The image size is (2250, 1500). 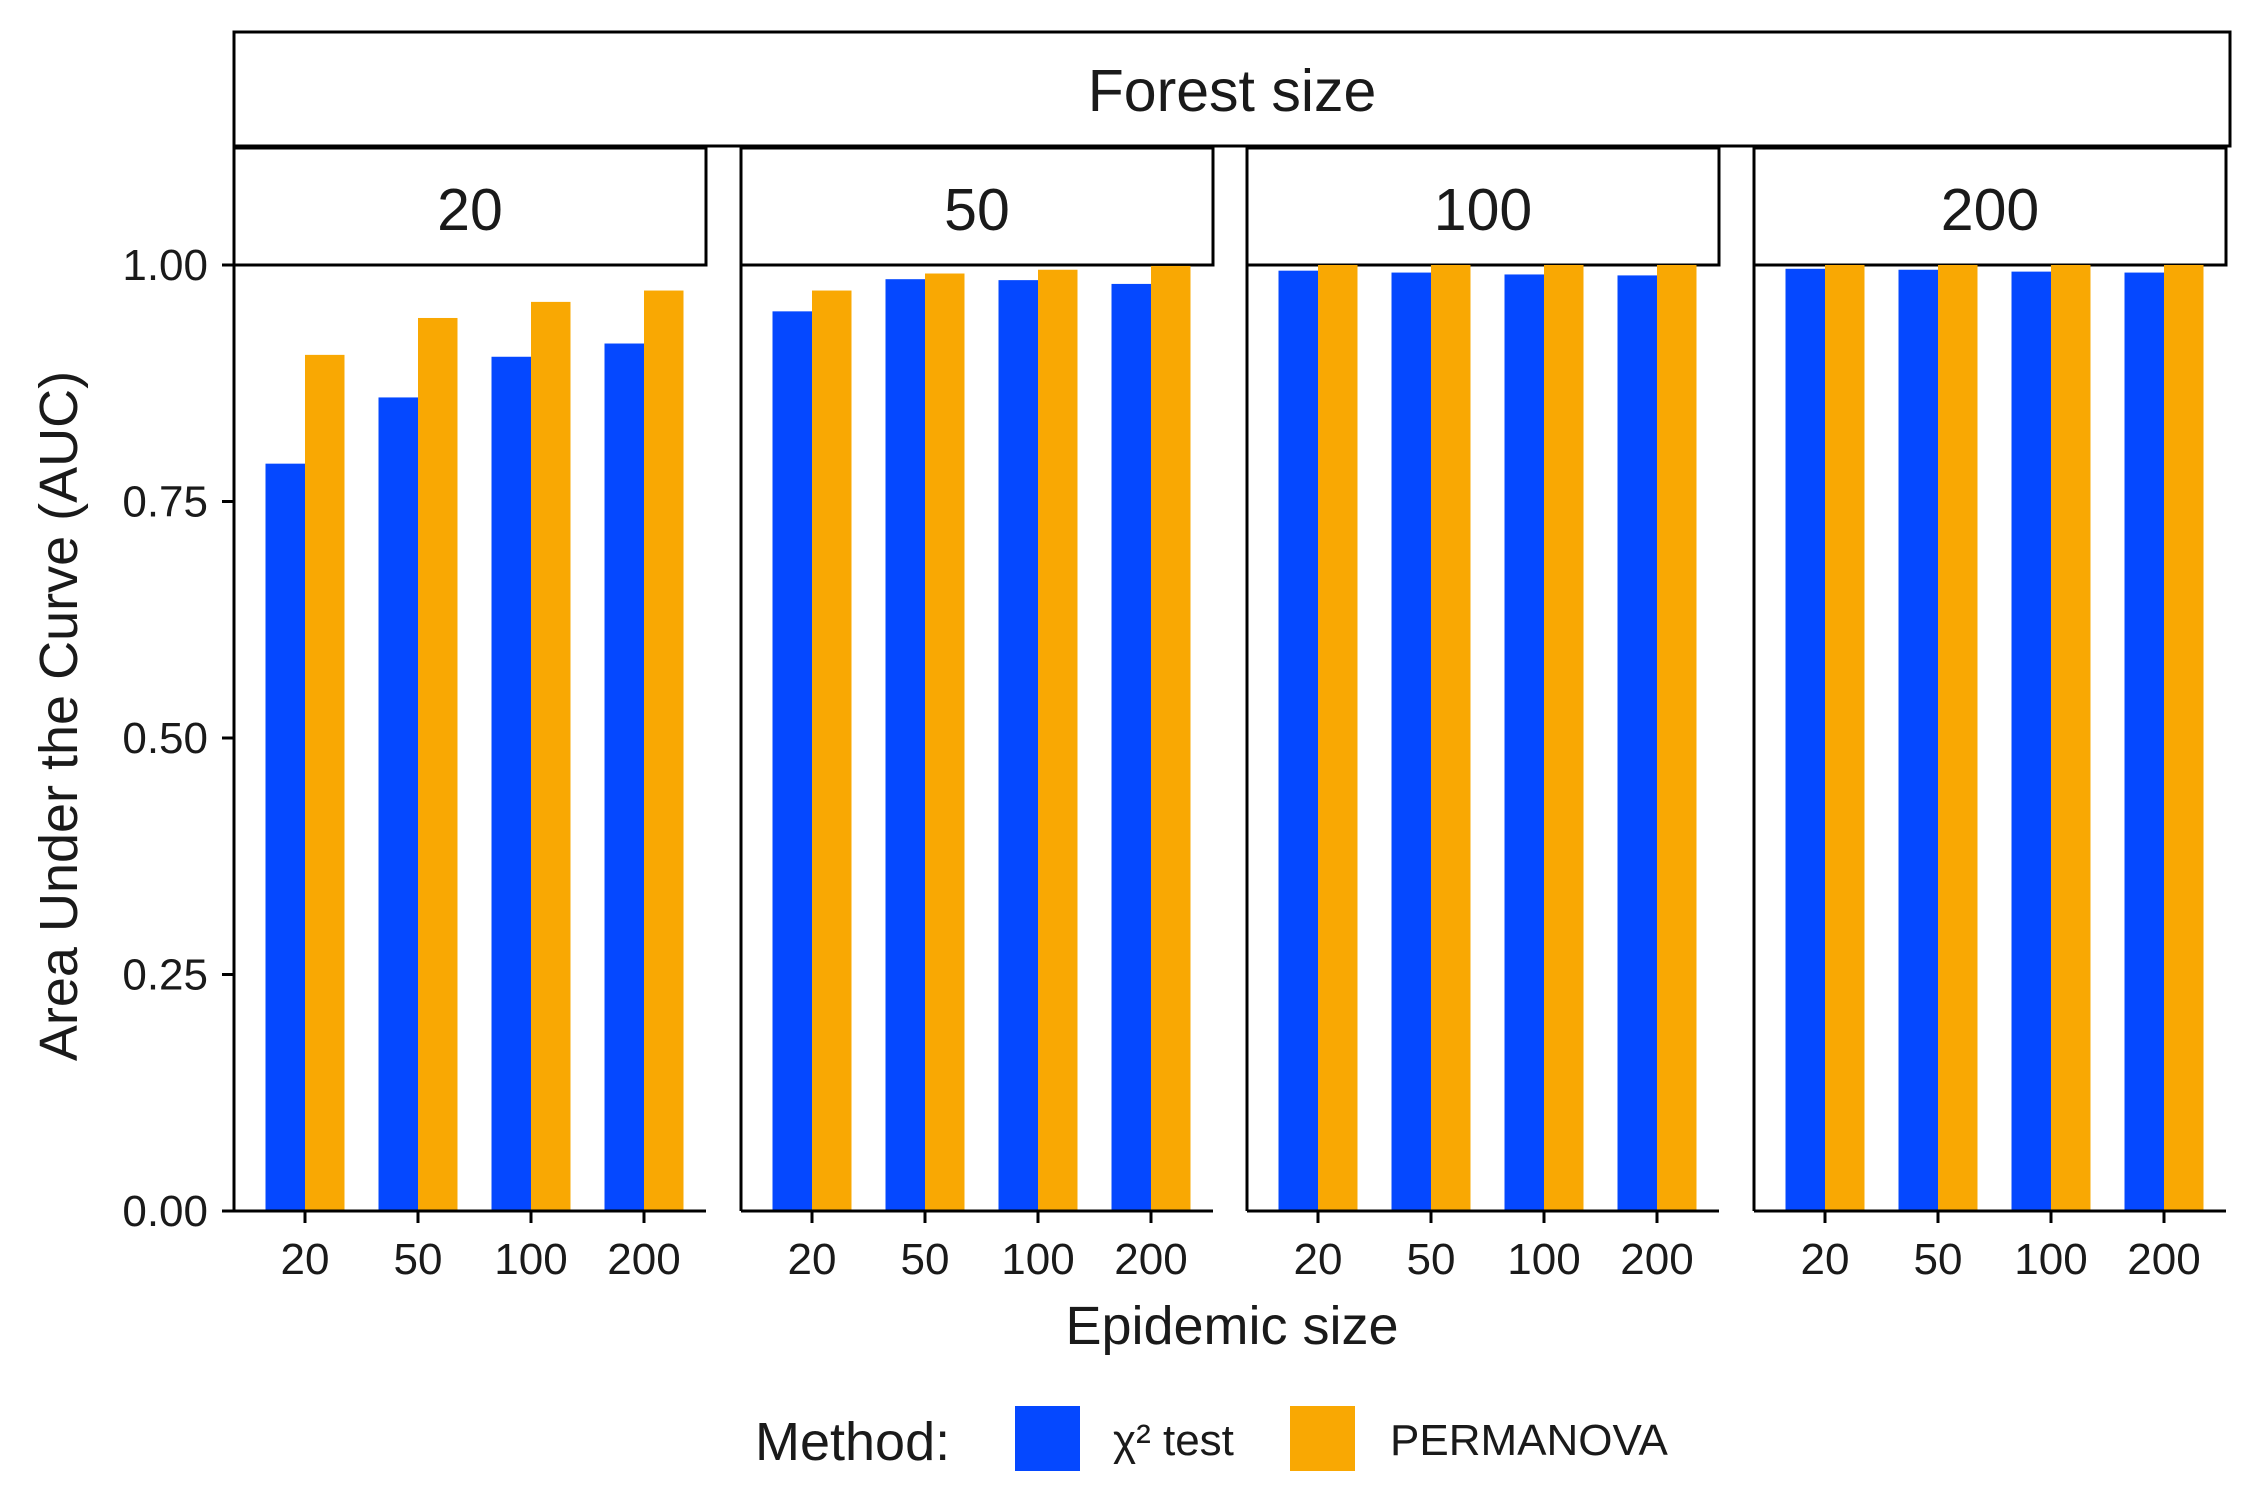 I want to click on legend-swatch-chi2, so click(x=1047, y=1438).